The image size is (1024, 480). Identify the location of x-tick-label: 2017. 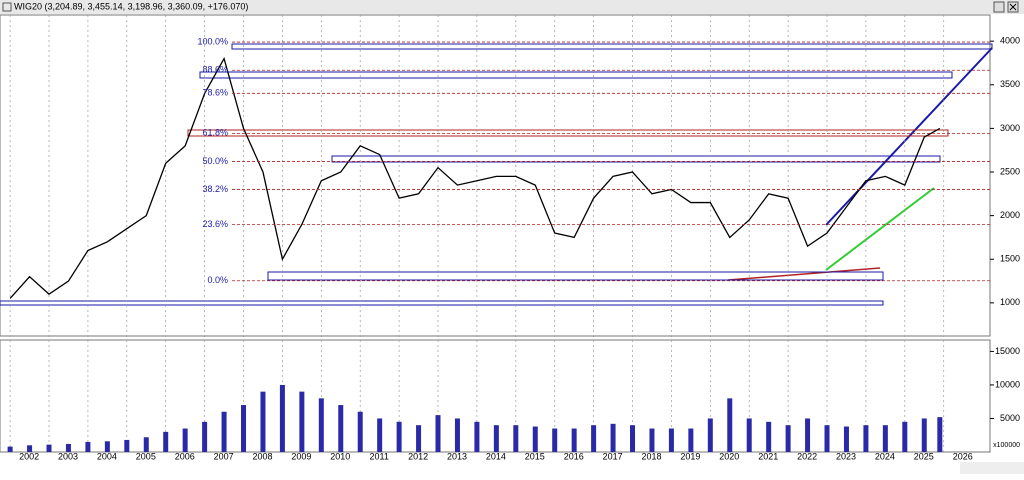
(613, 456).